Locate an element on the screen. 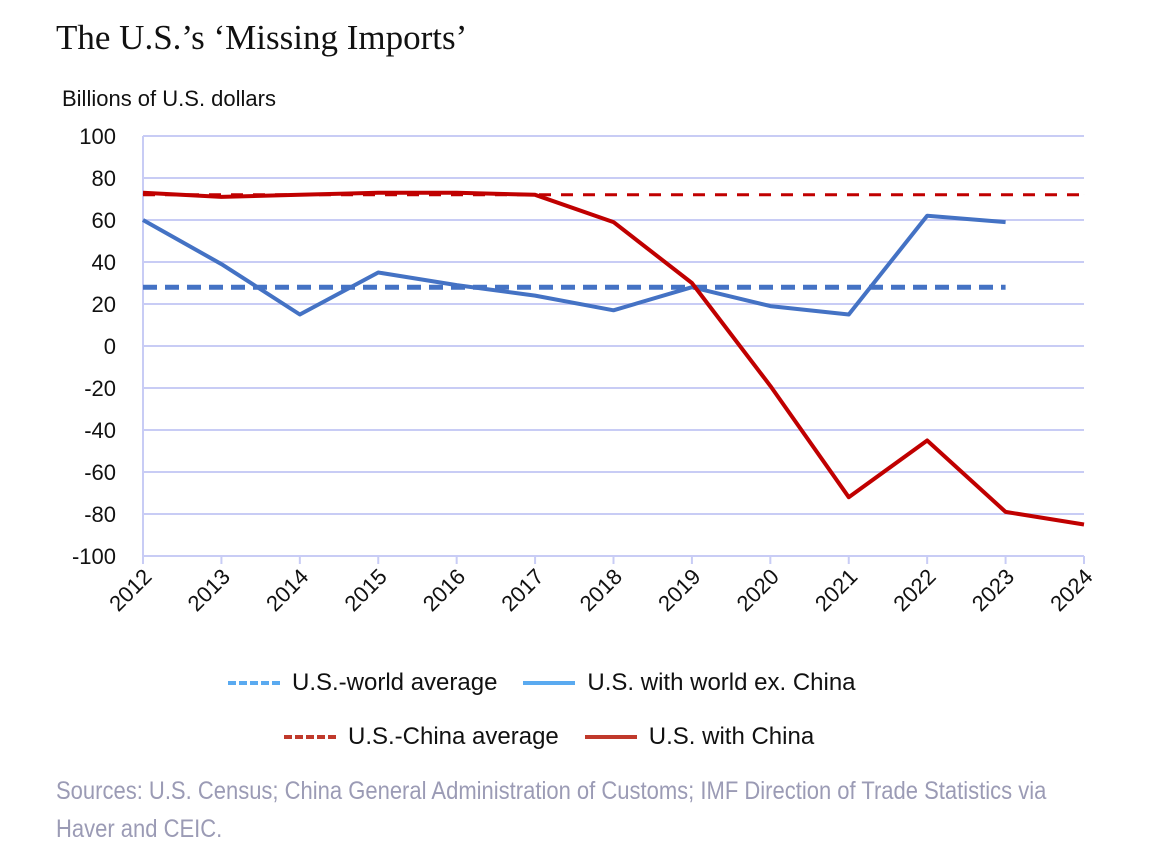 Image resolution: width=1168 pixels, height=853 pixels. x-tick-label: 2020 is located at coordinates (758, 590).